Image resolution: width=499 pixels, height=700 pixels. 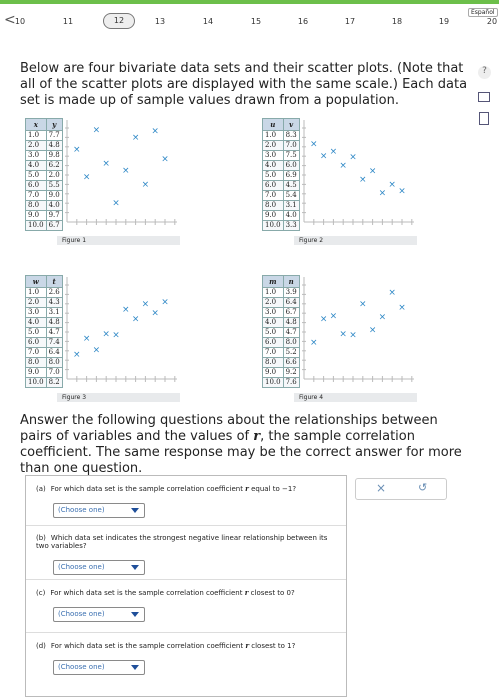 What do you see at coordinates (281, 145) in the screenshot?
I see `table-row: 2.0 7.0` at bounding box center [281, 145].